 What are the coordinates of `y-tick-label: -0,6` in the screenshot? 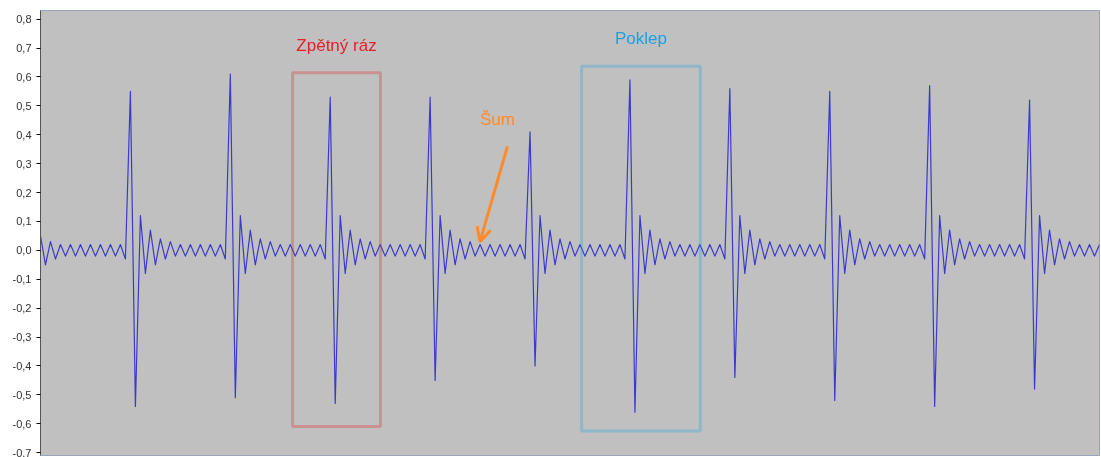 It's located at (22, 423).